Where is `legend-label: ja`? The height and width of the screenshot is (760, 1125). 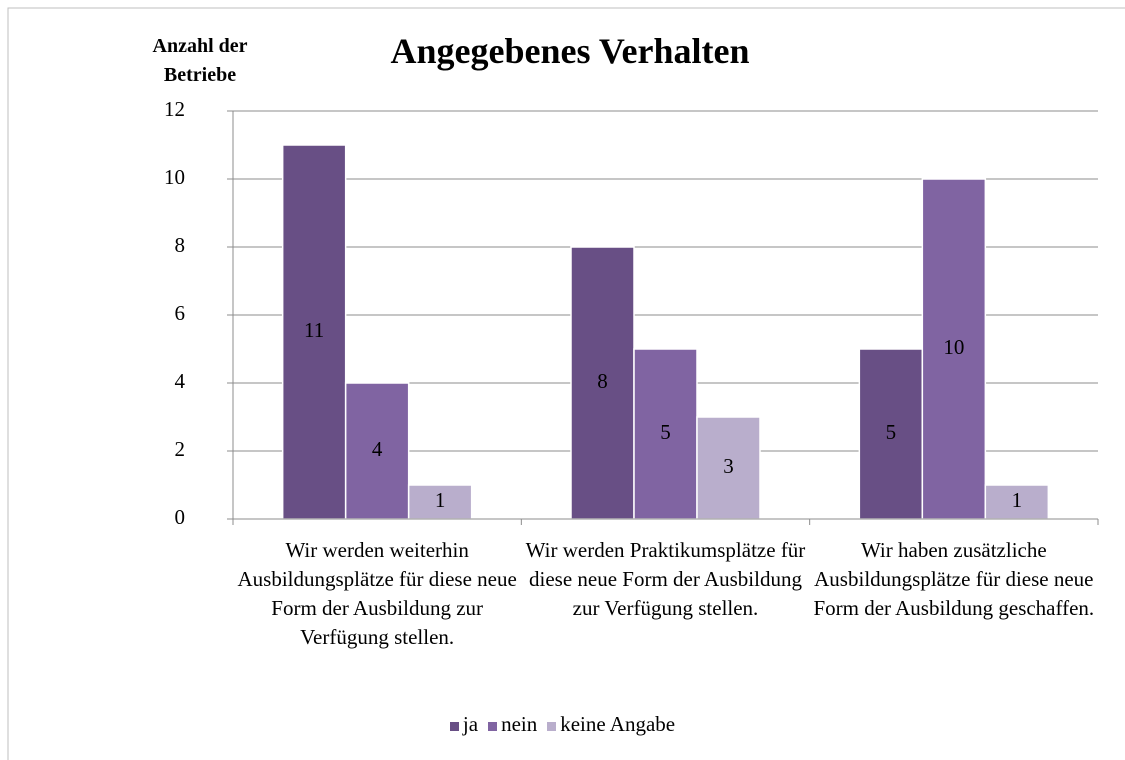
legend-label: ja is located at coordinates (470, 724).